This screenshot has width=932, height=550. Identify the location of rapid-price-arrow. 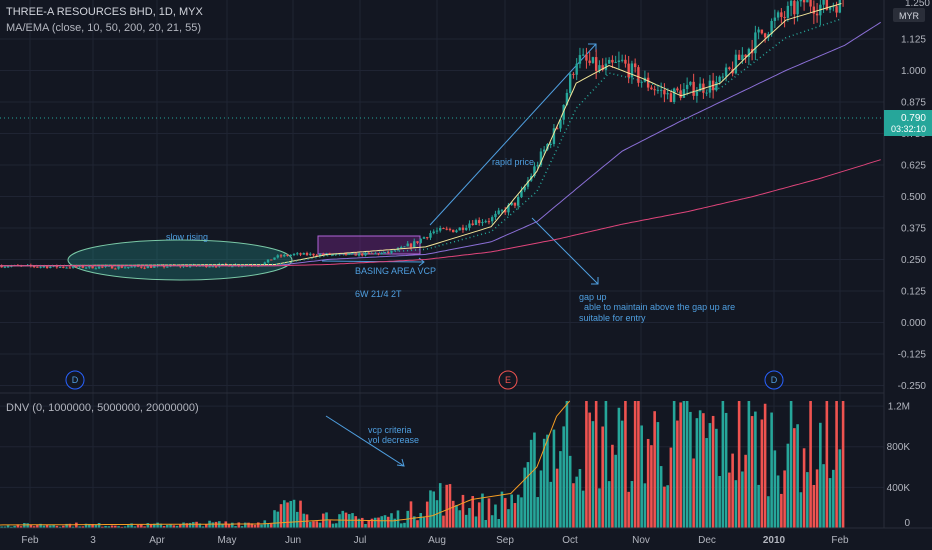
(513, 134).